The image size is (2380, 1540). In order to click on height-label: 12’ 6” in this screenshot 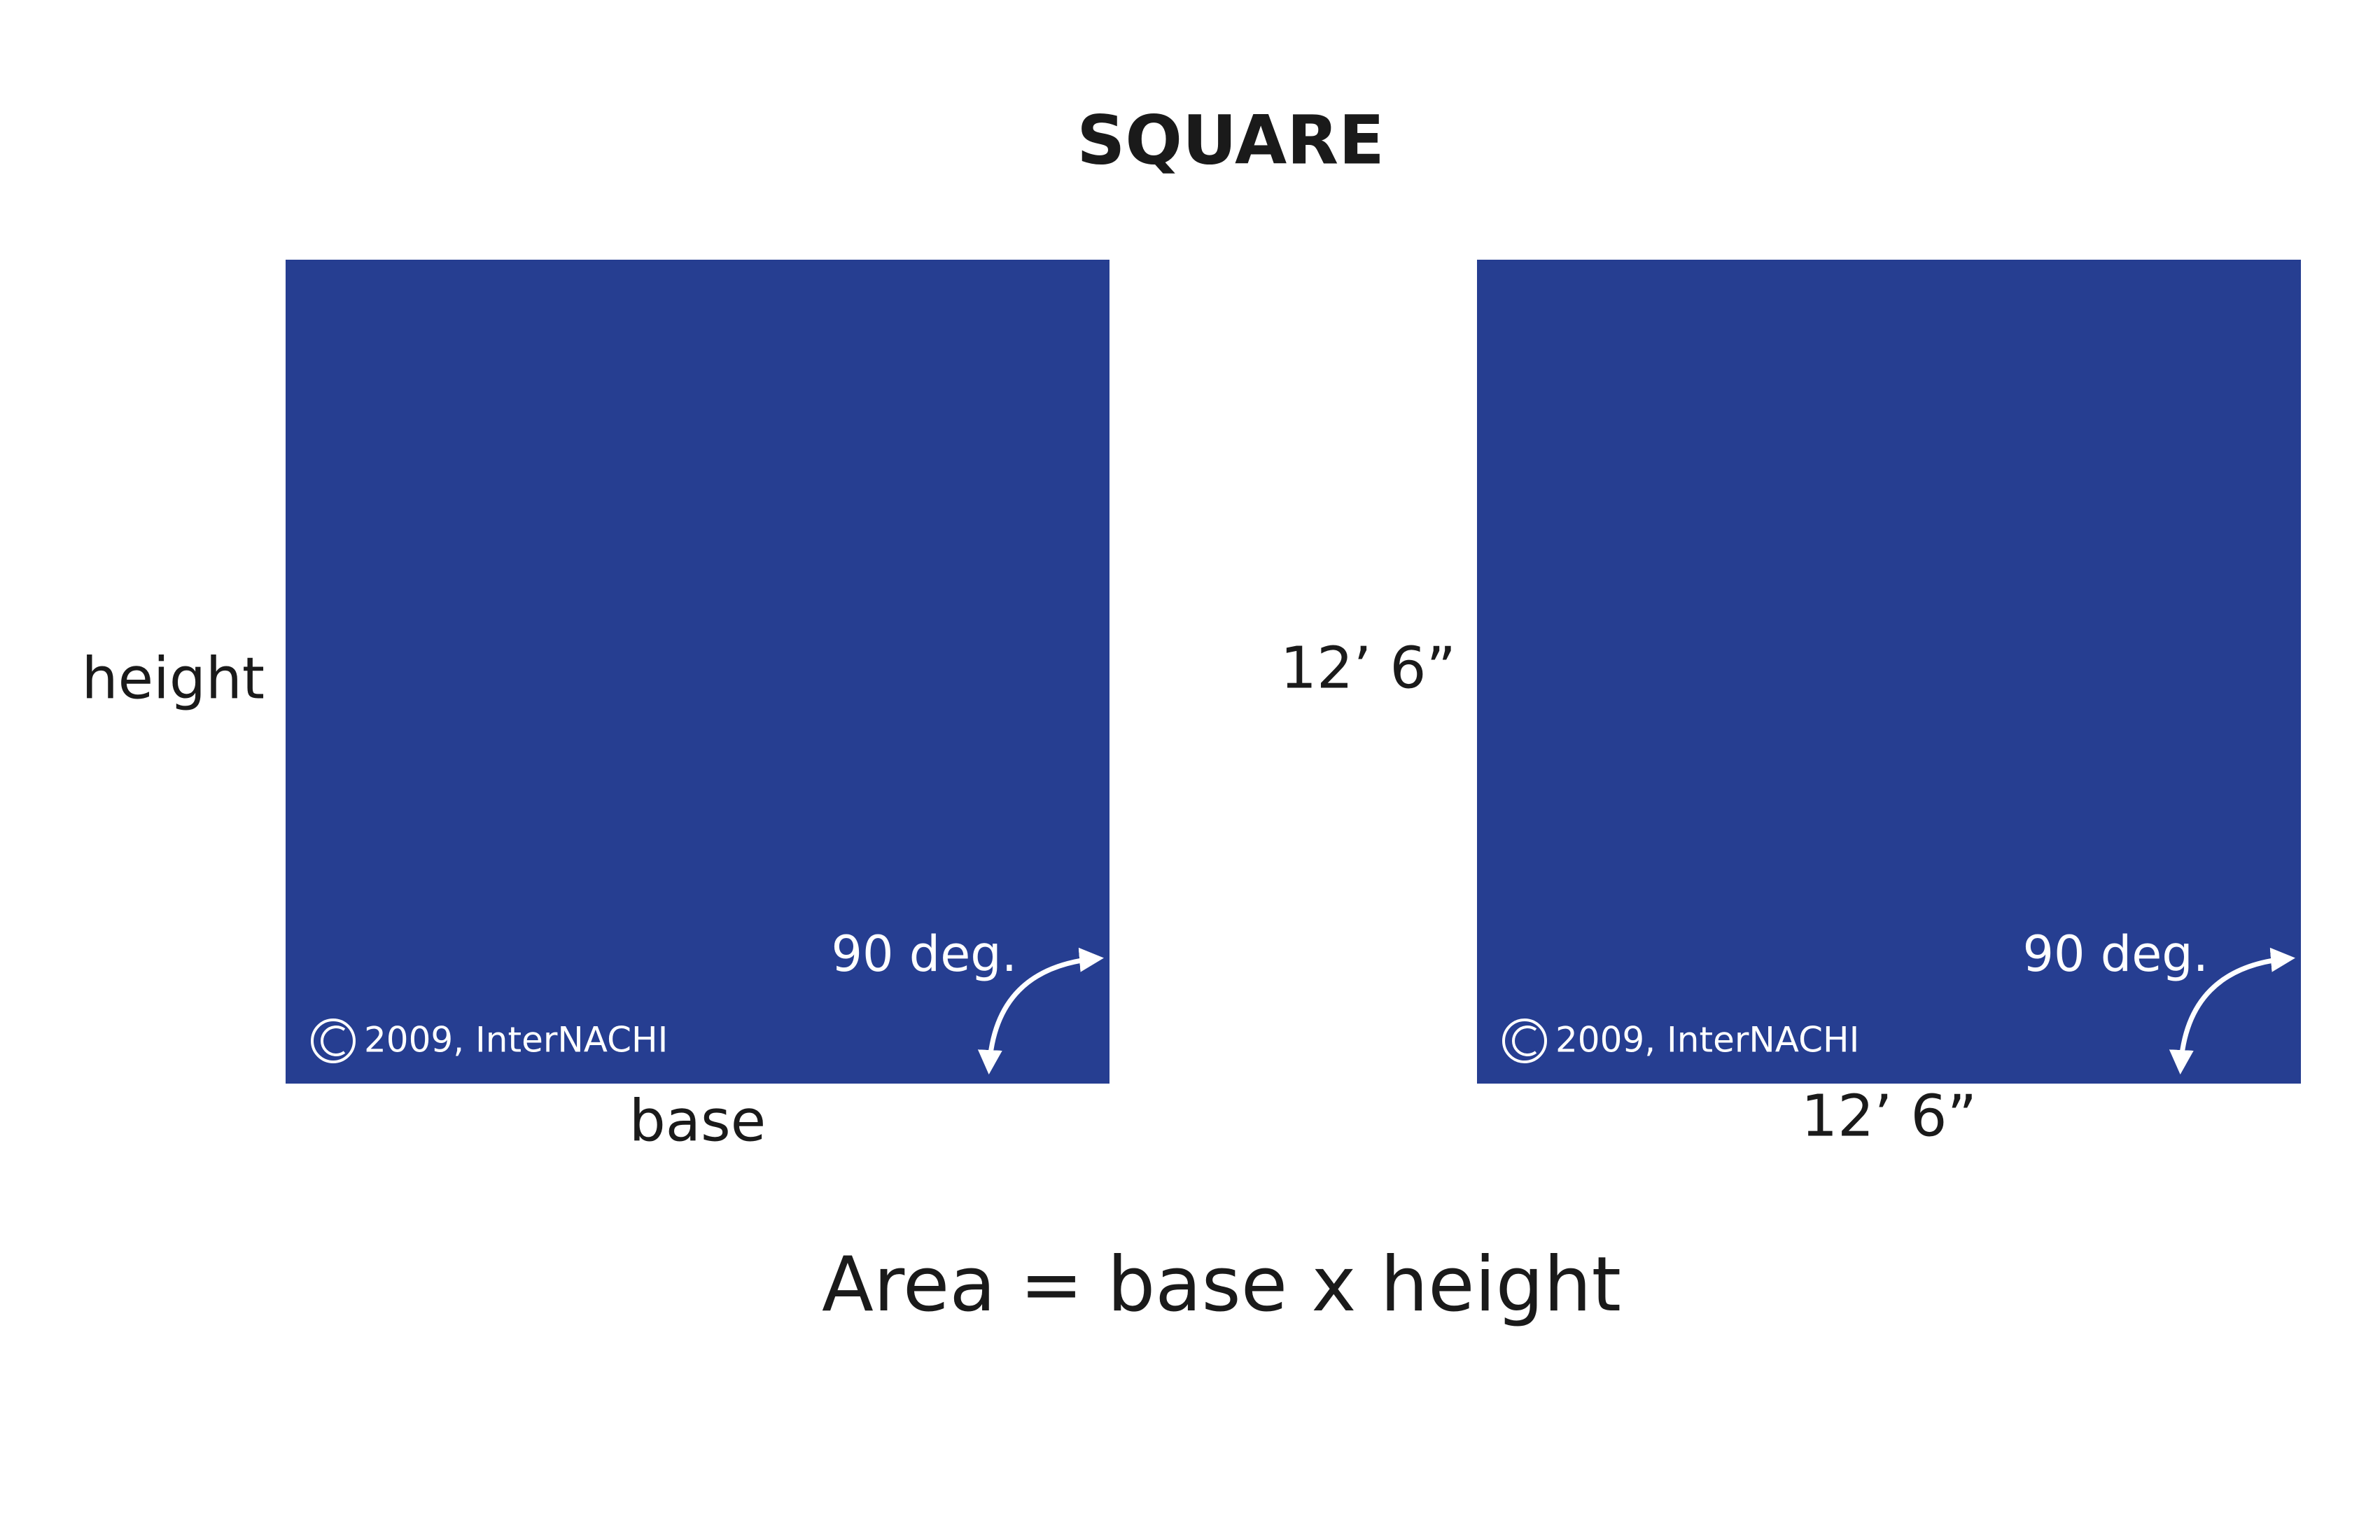, I will do `click(1368, 668)`.